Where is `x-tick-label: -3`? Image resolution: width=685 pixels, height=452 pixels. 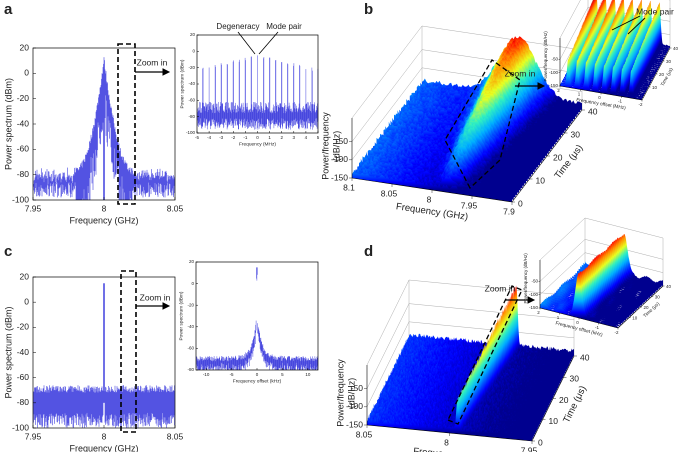 x-tick-label: -3 is located at coordinates (221, 137).